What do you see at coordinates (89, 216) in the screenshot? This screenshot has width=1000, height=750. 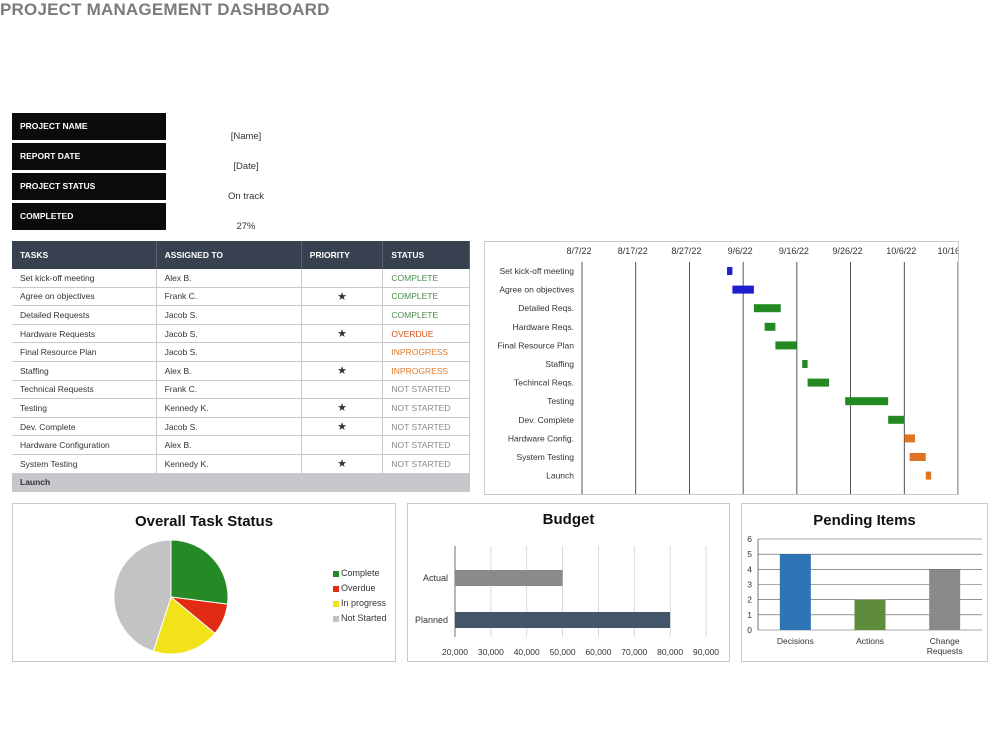 I see `info-label: COMPLETED` at bounding box center [89, 216].